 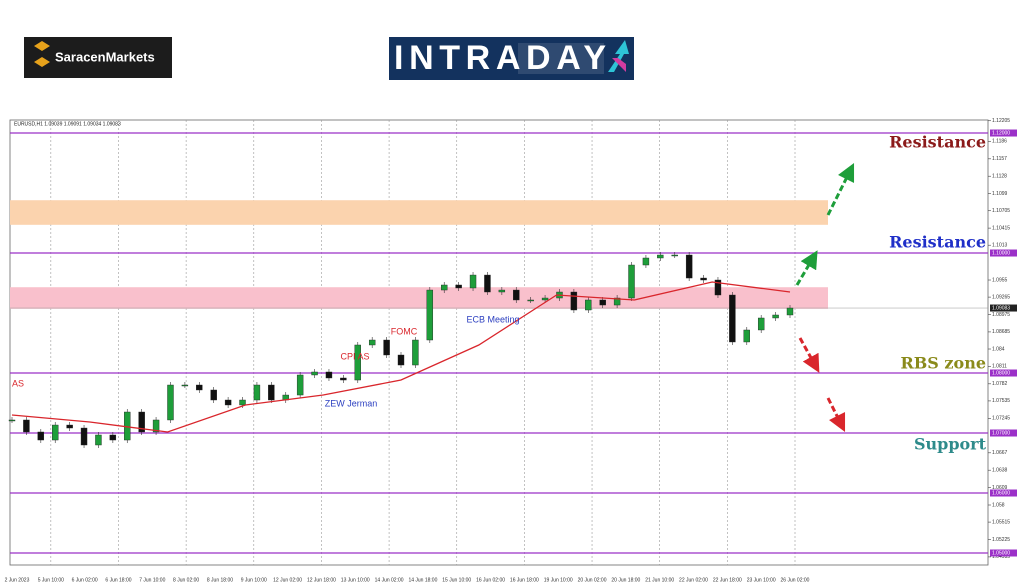 I want to click on y-tick-label: 1.058, so click(x=998, y=505).